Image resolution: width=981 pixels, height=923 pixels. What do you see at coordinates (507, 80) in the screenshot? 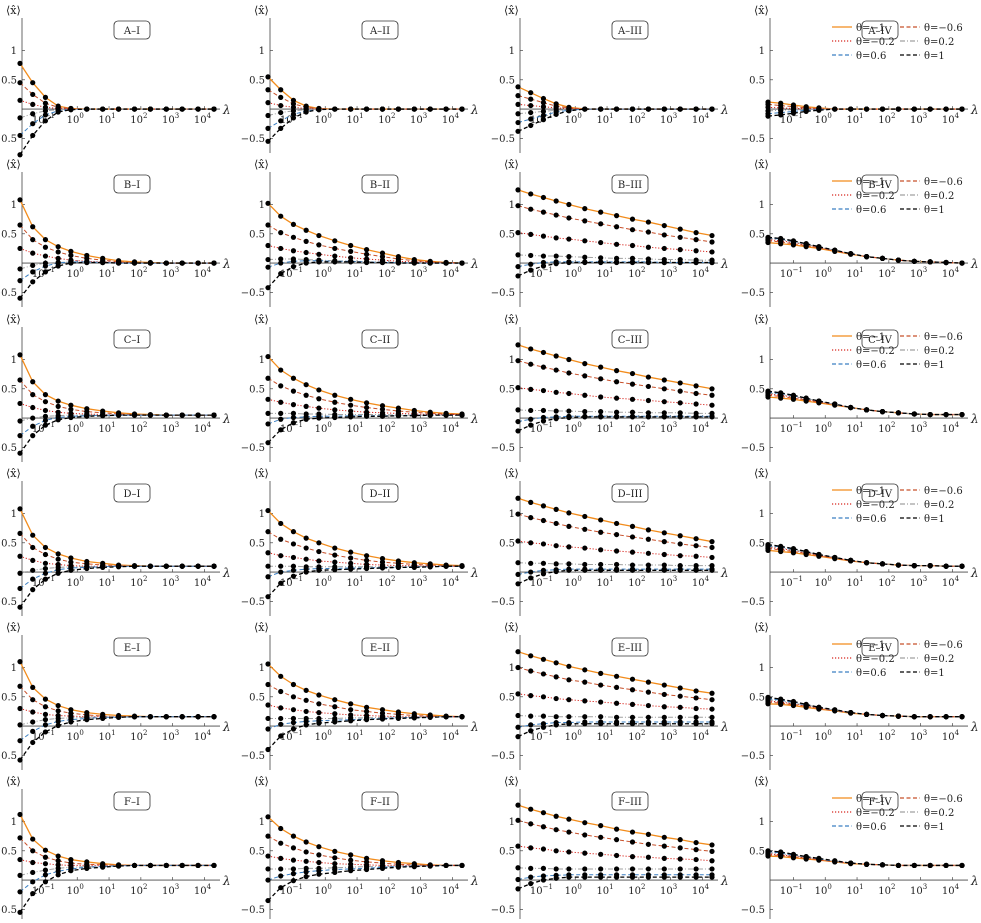
I see `y-tick-label: 0.5` at bounding box center [507, 80].